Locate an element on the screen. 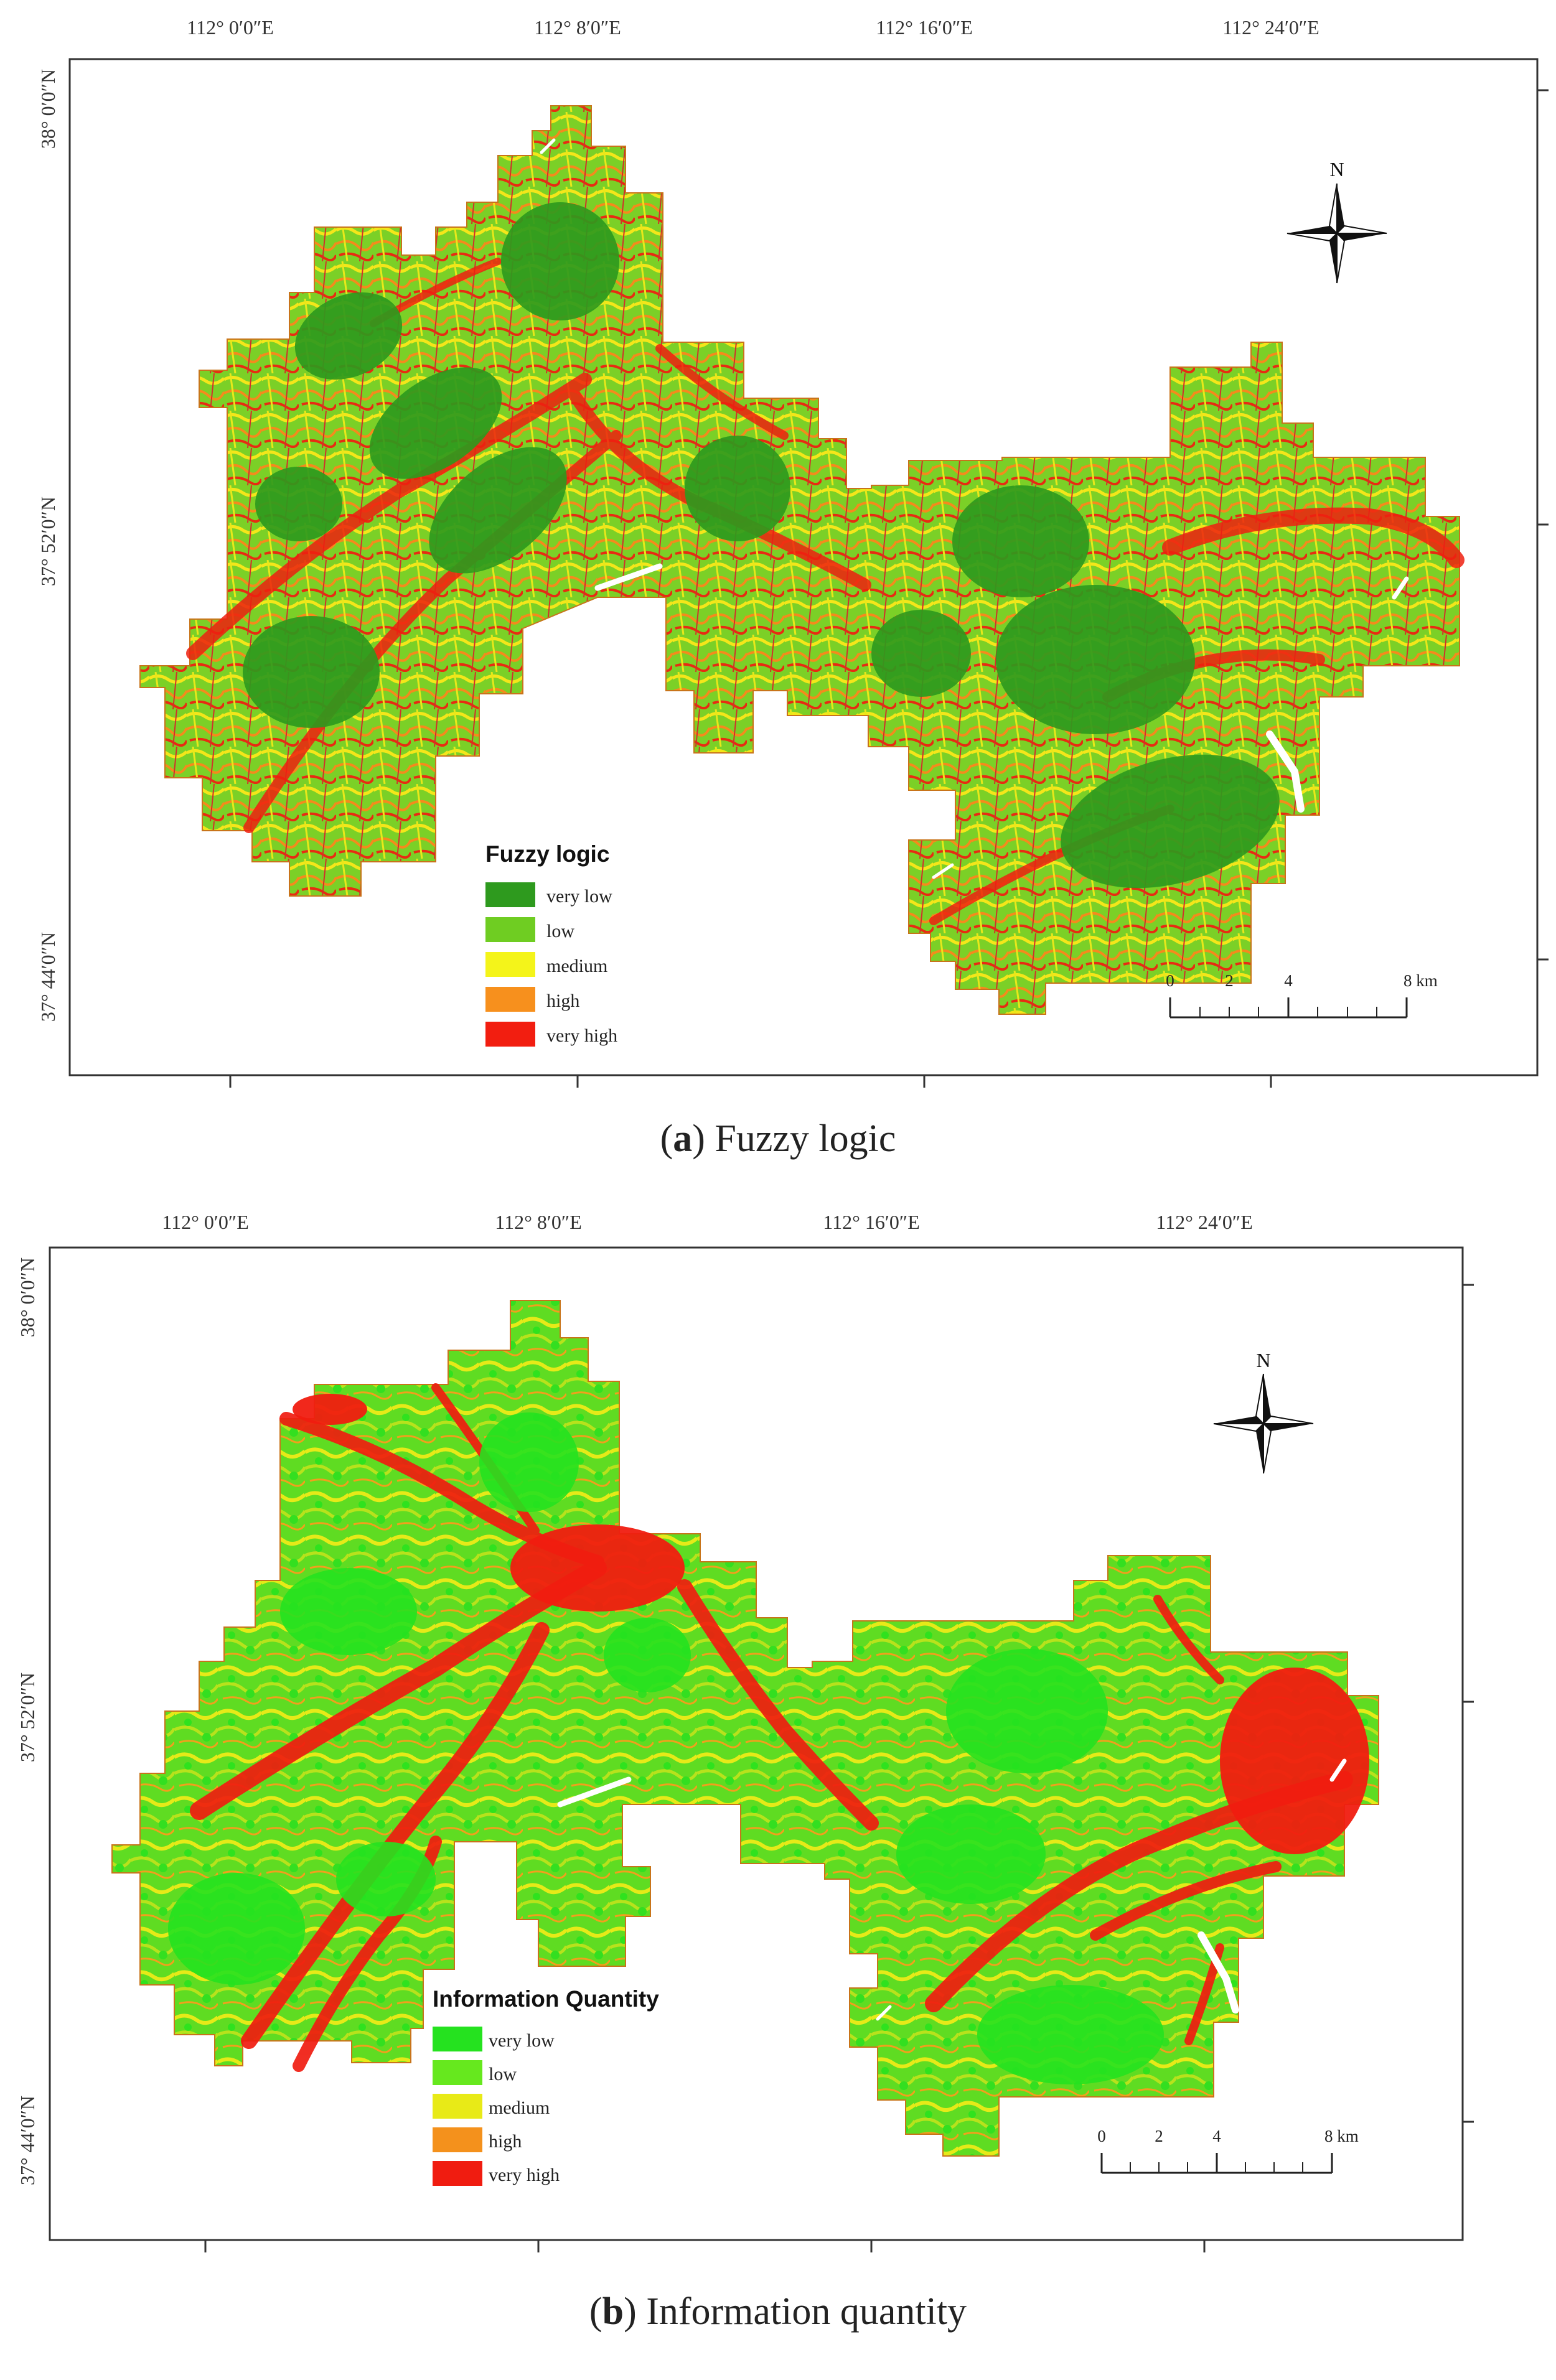 This screenshot has height=2380, width=1556. scale-bar-a: 0 2 4 8 km is located at coordinates (1302, 995).